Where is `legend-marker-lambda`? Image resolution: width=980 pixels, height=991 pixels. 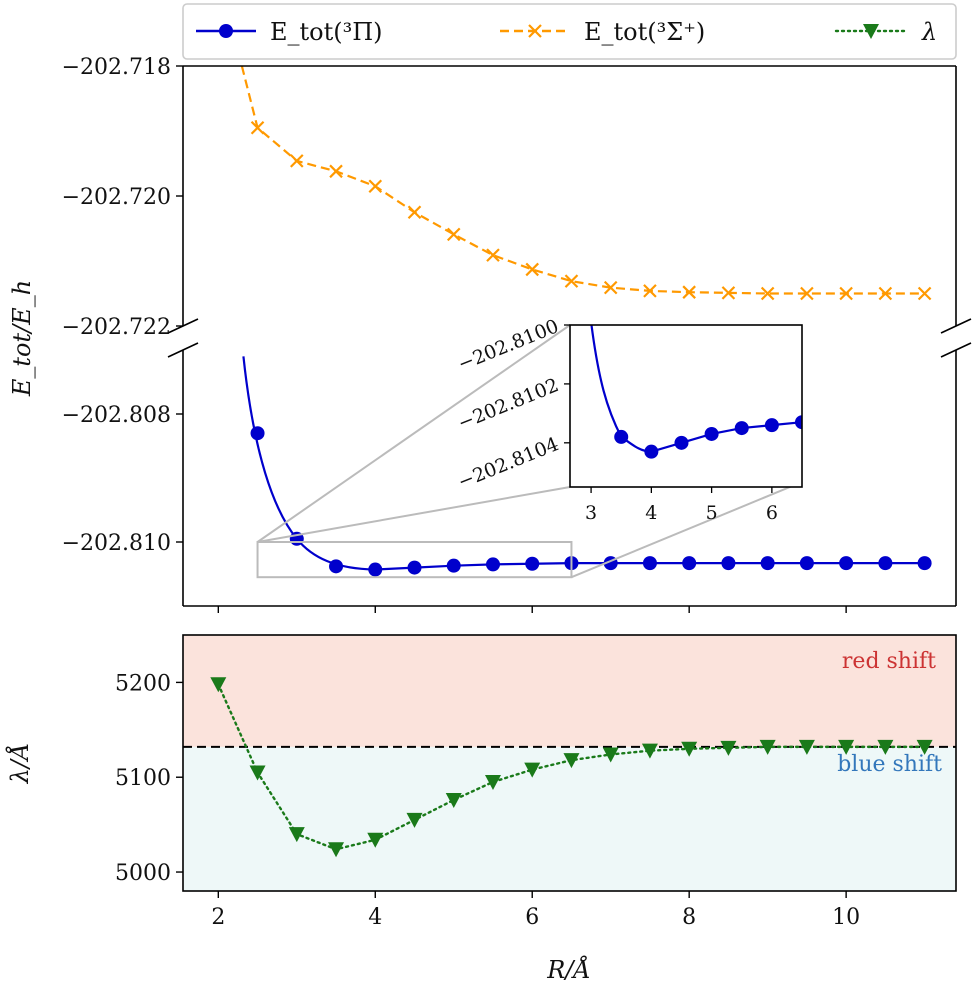 legend-marker-lambda is located at coordinates (871, 31).